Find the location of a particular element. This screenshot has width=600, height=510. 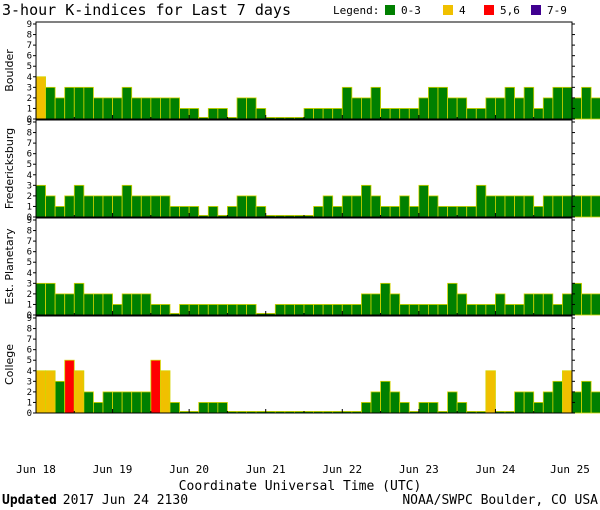

updated-label: Updated is located at coordinates (29, 500).